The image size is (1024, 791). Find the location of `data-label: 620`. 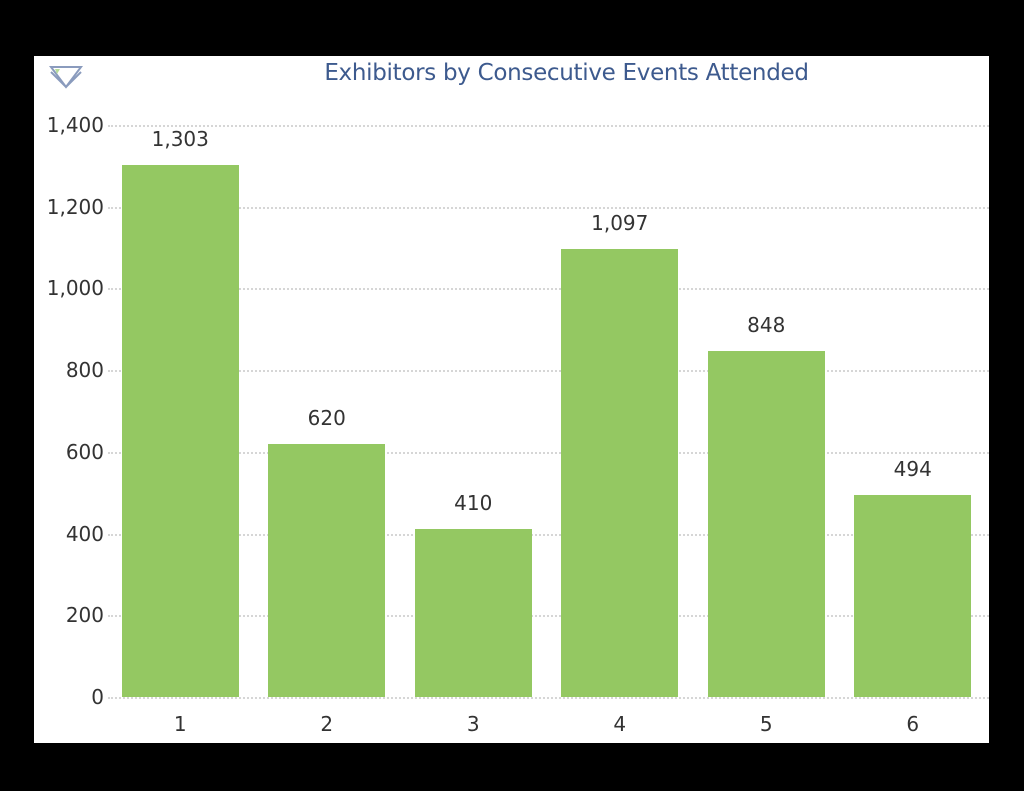

data-label: 620 is located at coordinates (326, 417).